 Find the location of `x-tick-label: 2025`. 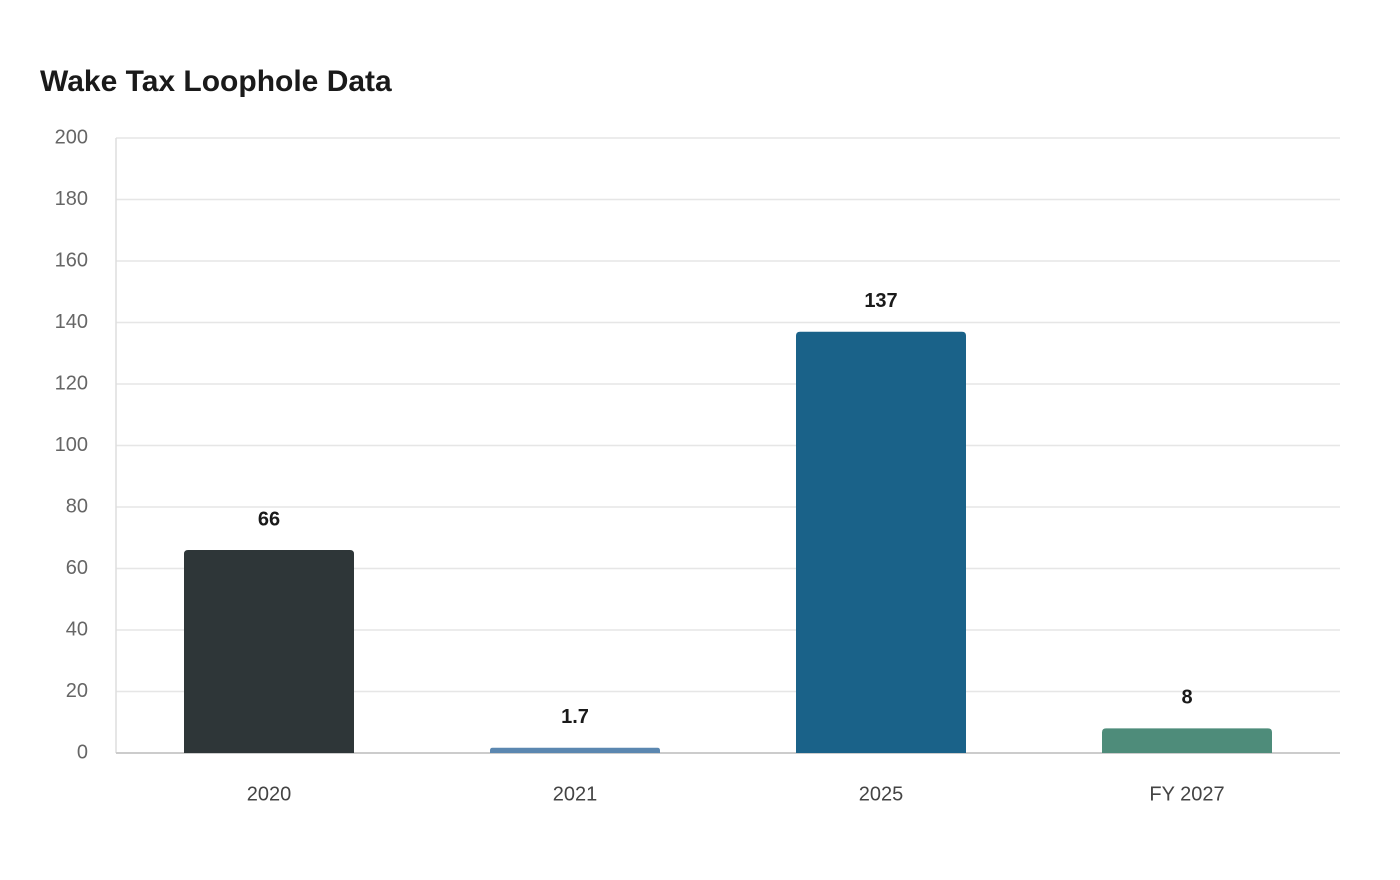

x-tick-label: 2025 is located at coordinates (881, 794).